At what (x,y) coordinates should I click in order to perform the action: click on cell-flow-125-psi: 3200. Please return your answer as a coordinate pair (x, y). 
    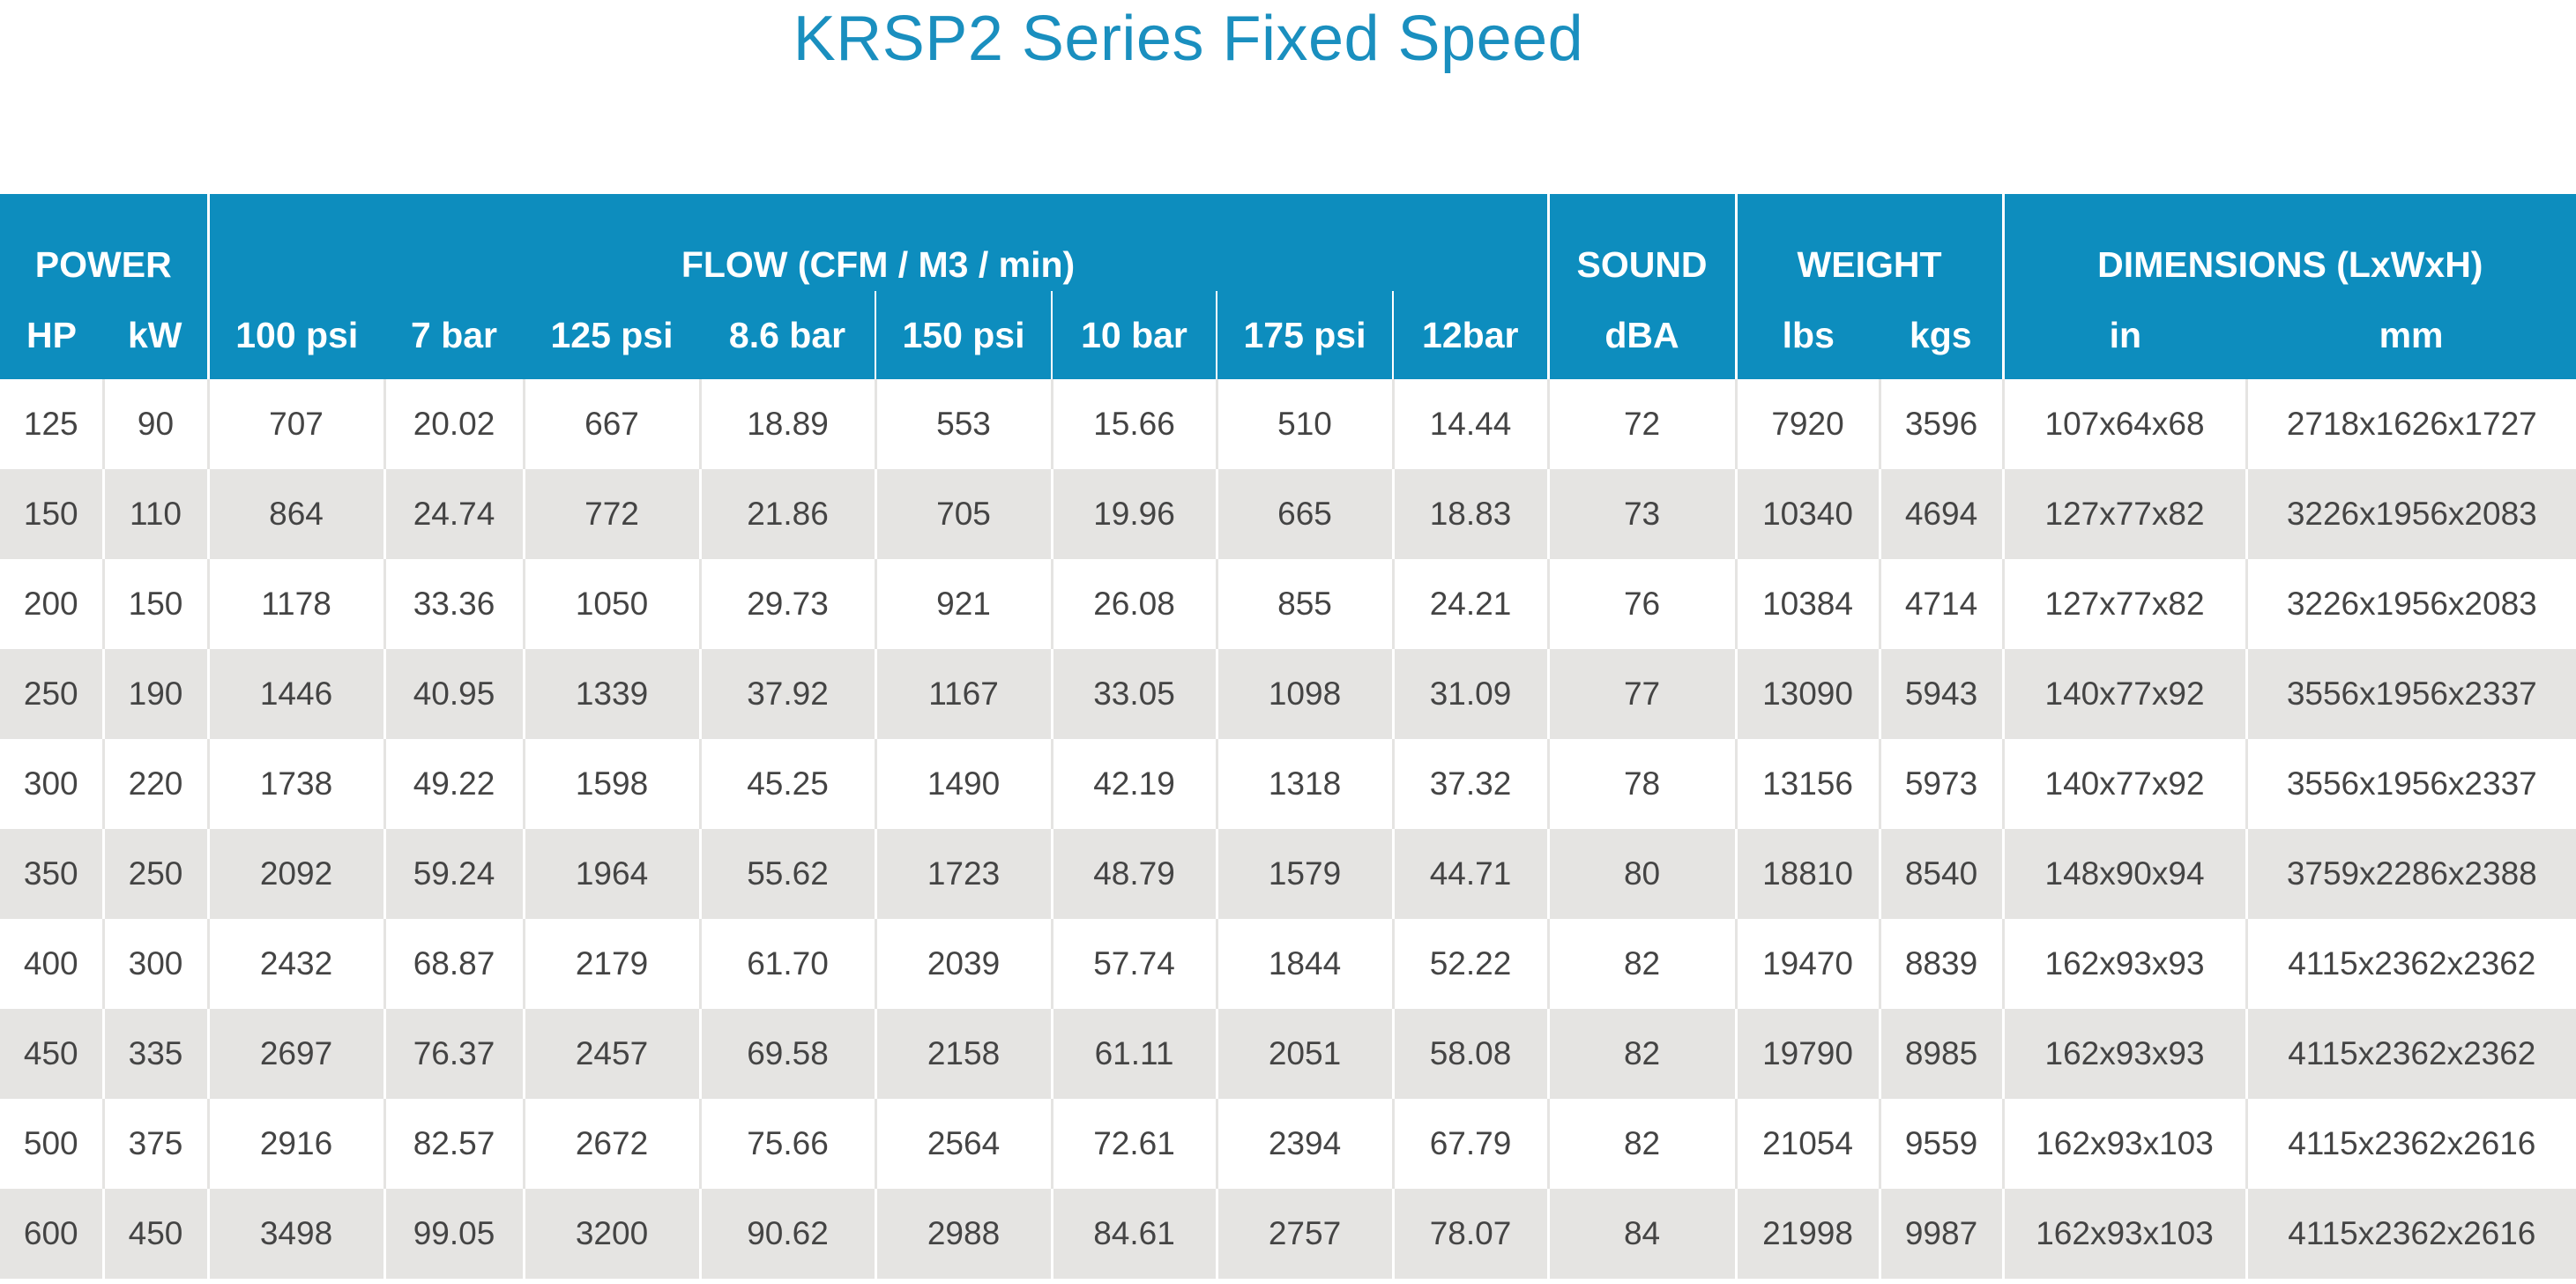
    Looking at the image, I should click on (611, 1234).